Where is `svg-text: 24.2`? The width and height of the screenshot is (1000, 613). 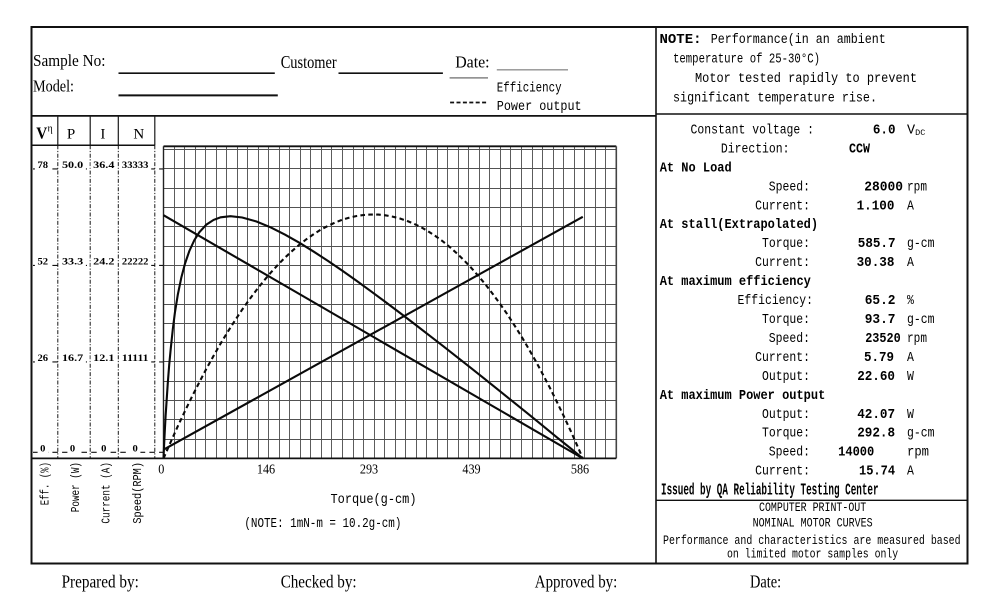 svg-text: 24.2 is located at coordinates (103, 262).